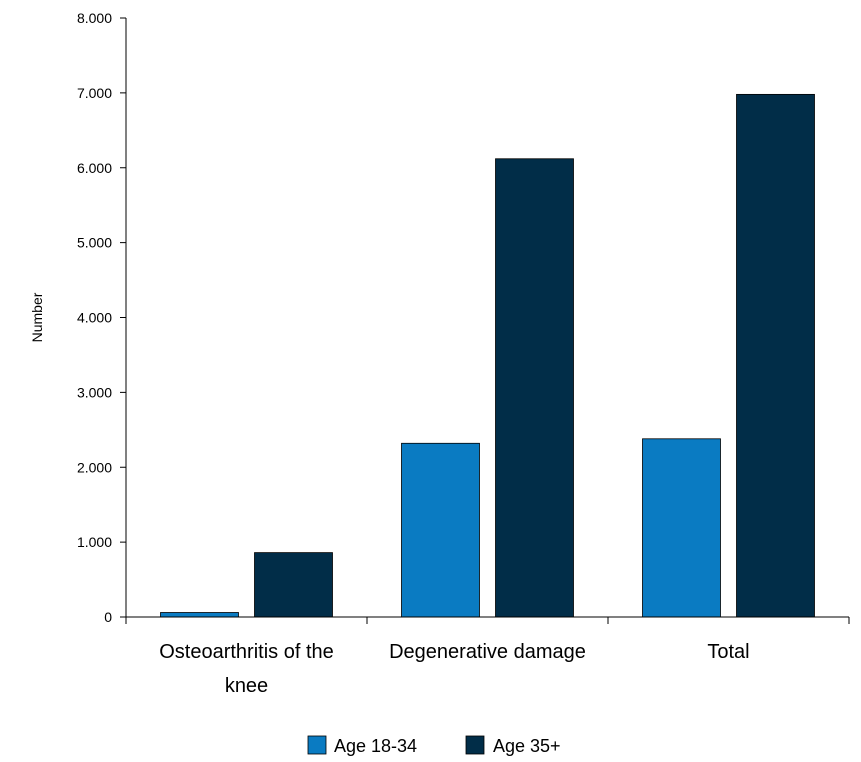  Describe the element at coordinates (94, 542) in the screenshot. I see `y-tick-label: 1.000` at that location.